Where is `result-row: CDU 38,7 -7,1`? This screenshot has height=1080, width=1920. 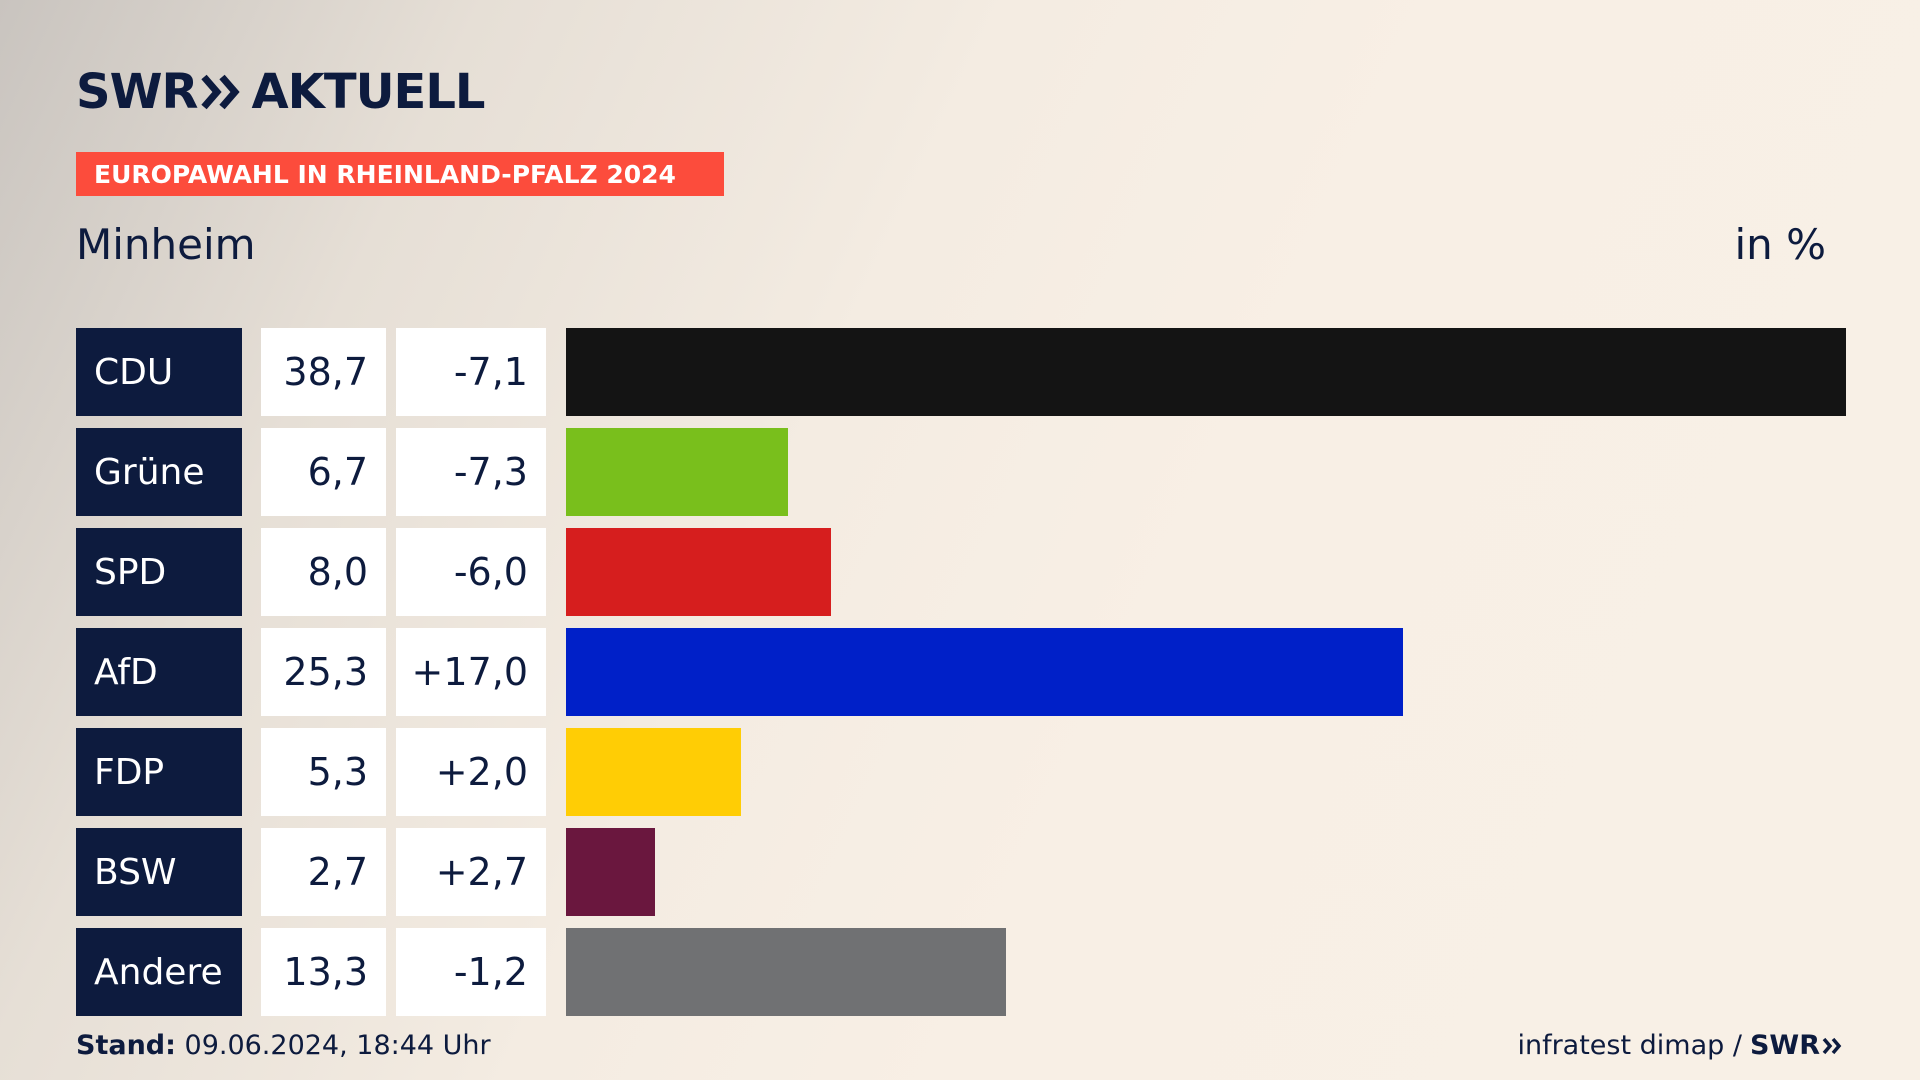 result-row: CDU 38,7 -7,1 is located at coordinates (961, 372).